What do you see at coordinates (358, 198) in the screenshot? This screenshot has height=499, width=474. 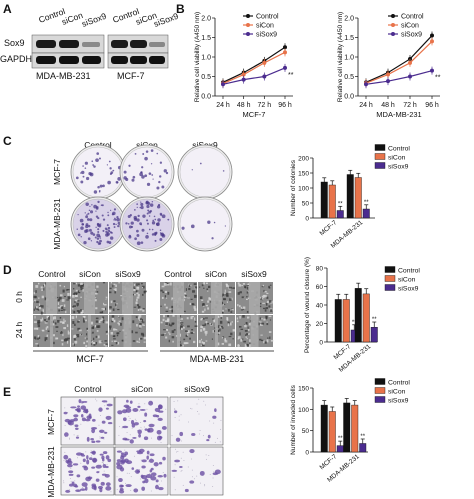 I see `bar-sicon` at bounding box center [358, 198].